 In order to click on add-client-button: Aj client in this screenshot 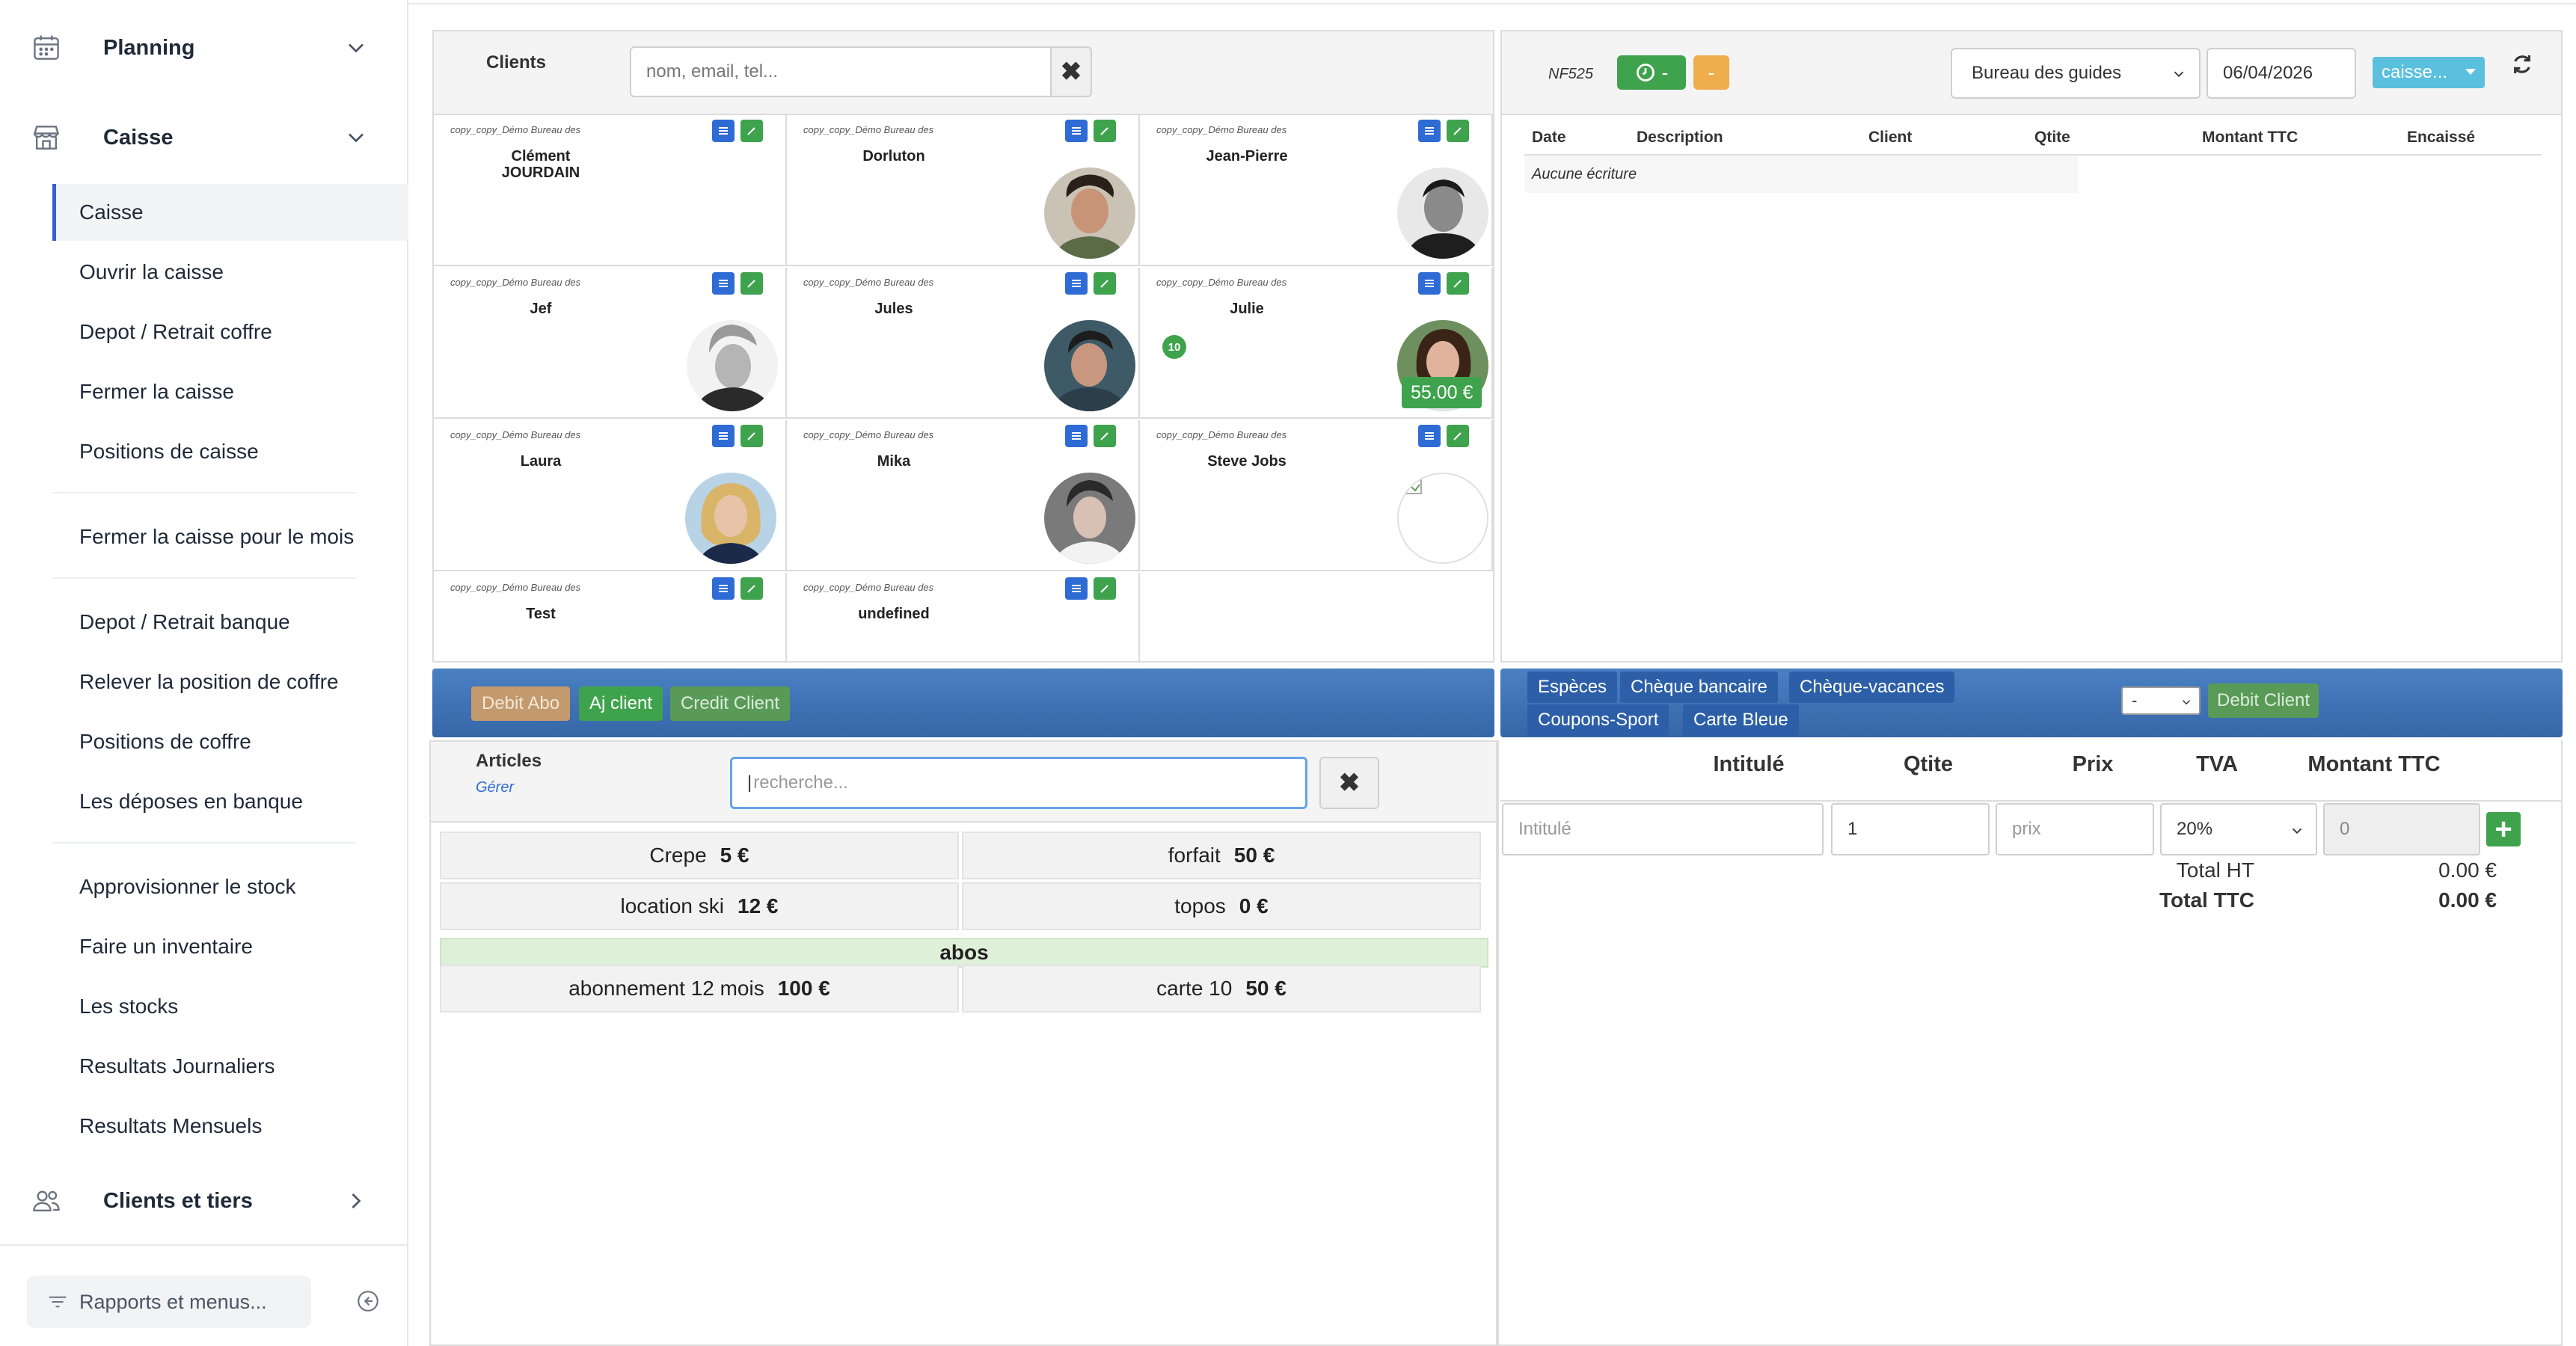, I will do `click(621, 703)`.